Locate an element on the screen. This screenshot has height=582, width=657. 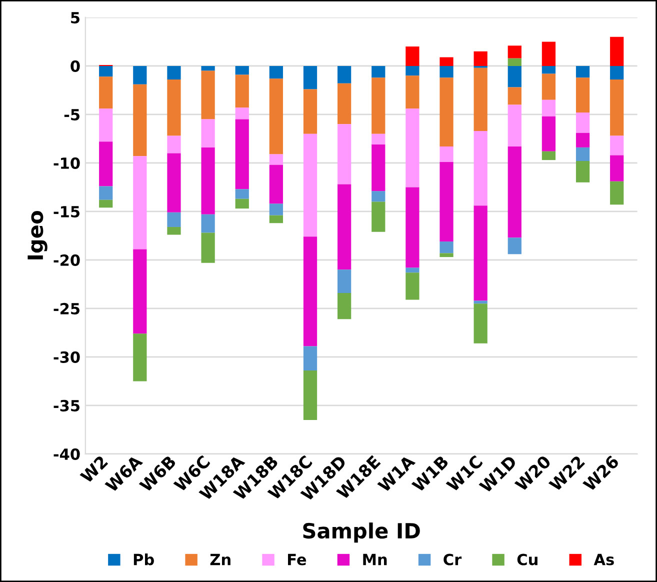
y-tick-label: -15 is located at coordinates (67, 212).